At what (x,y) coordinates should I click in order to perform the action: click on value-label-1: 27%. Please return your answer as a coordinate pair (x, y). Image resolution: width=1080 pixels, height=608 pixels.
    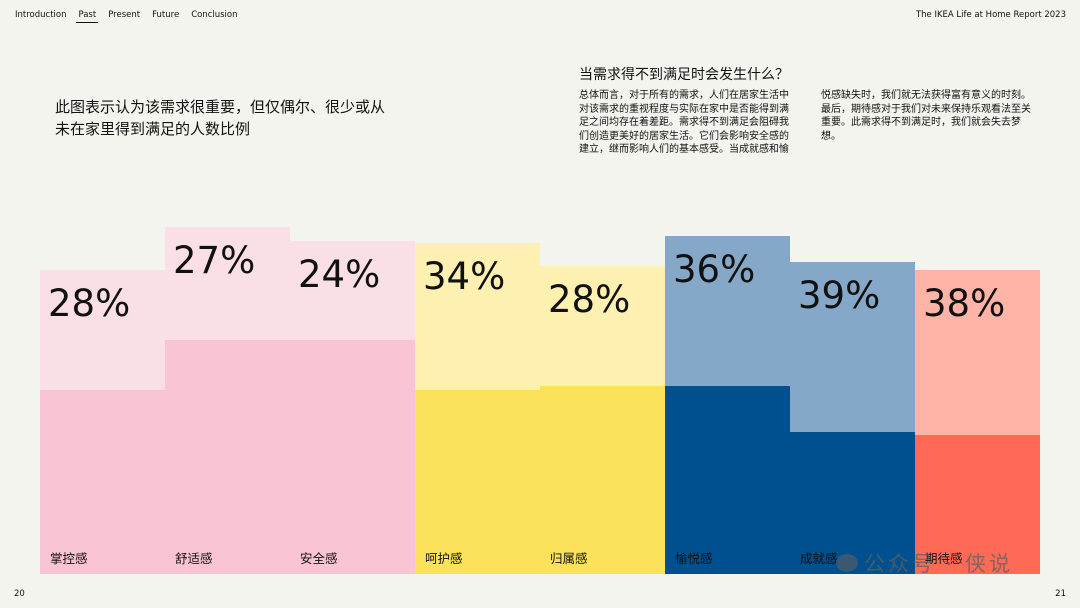
    Looking at the image, I should click on (214, 260).